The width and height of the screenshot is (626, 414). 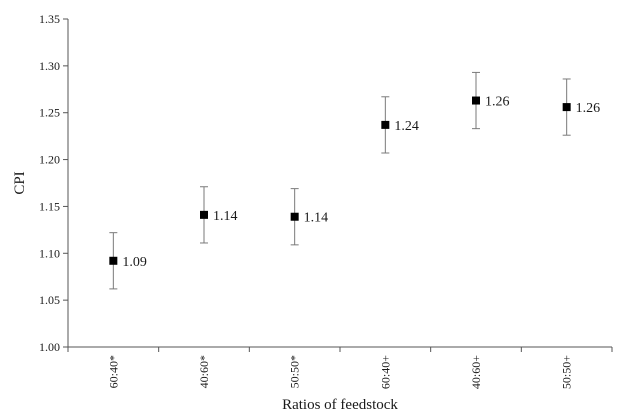 What do you see at coordinates (20, 182) in the screenshot?
I see `y-axis-title: CPI` at bounding box center [20, 182].